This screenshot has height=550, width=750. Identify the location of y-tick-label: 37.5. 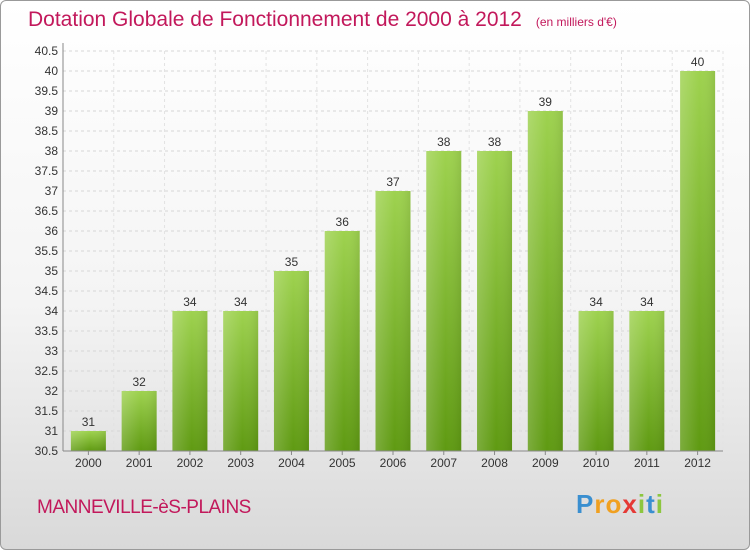
(47, 171).